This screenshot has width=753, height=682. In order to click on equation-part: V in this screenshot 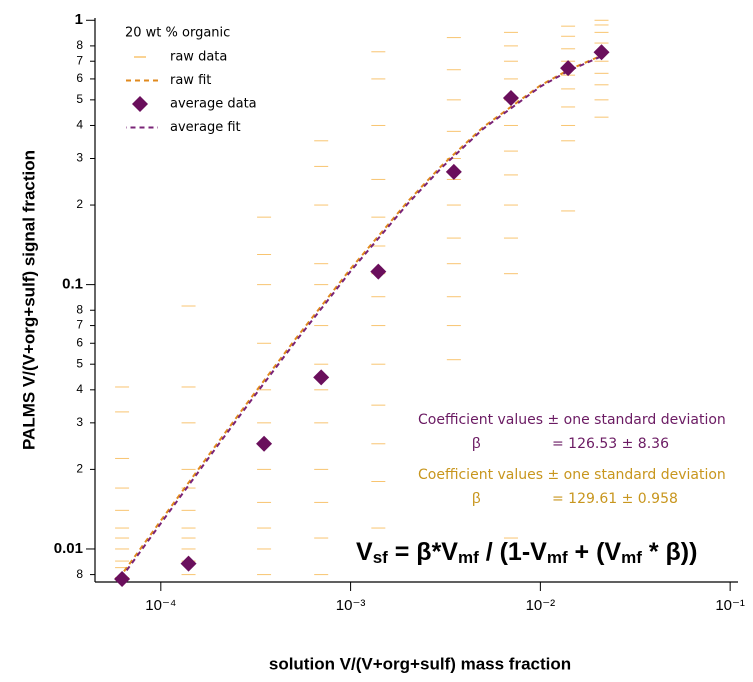, I will do `click(364, 552)`.